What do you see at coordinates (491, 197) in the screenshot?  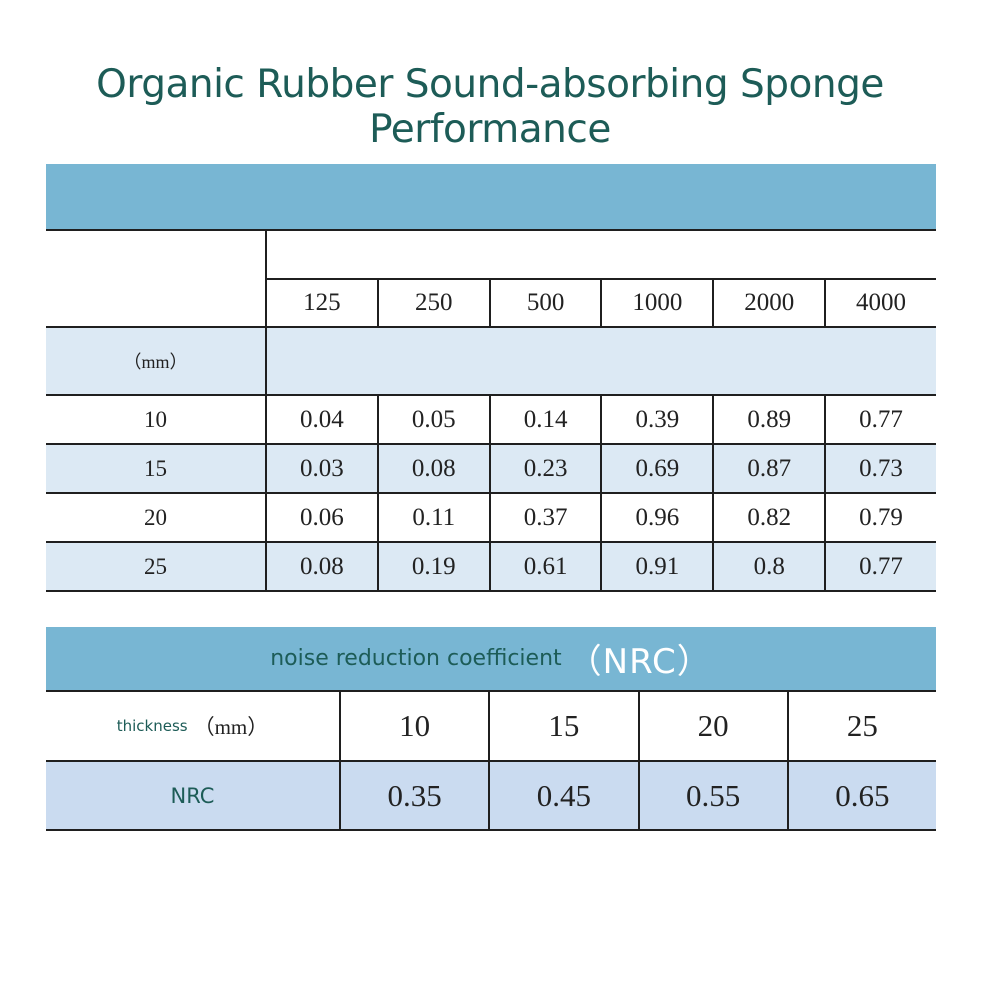 I see `absorption-table-banner` at bounding box center [491, 197].